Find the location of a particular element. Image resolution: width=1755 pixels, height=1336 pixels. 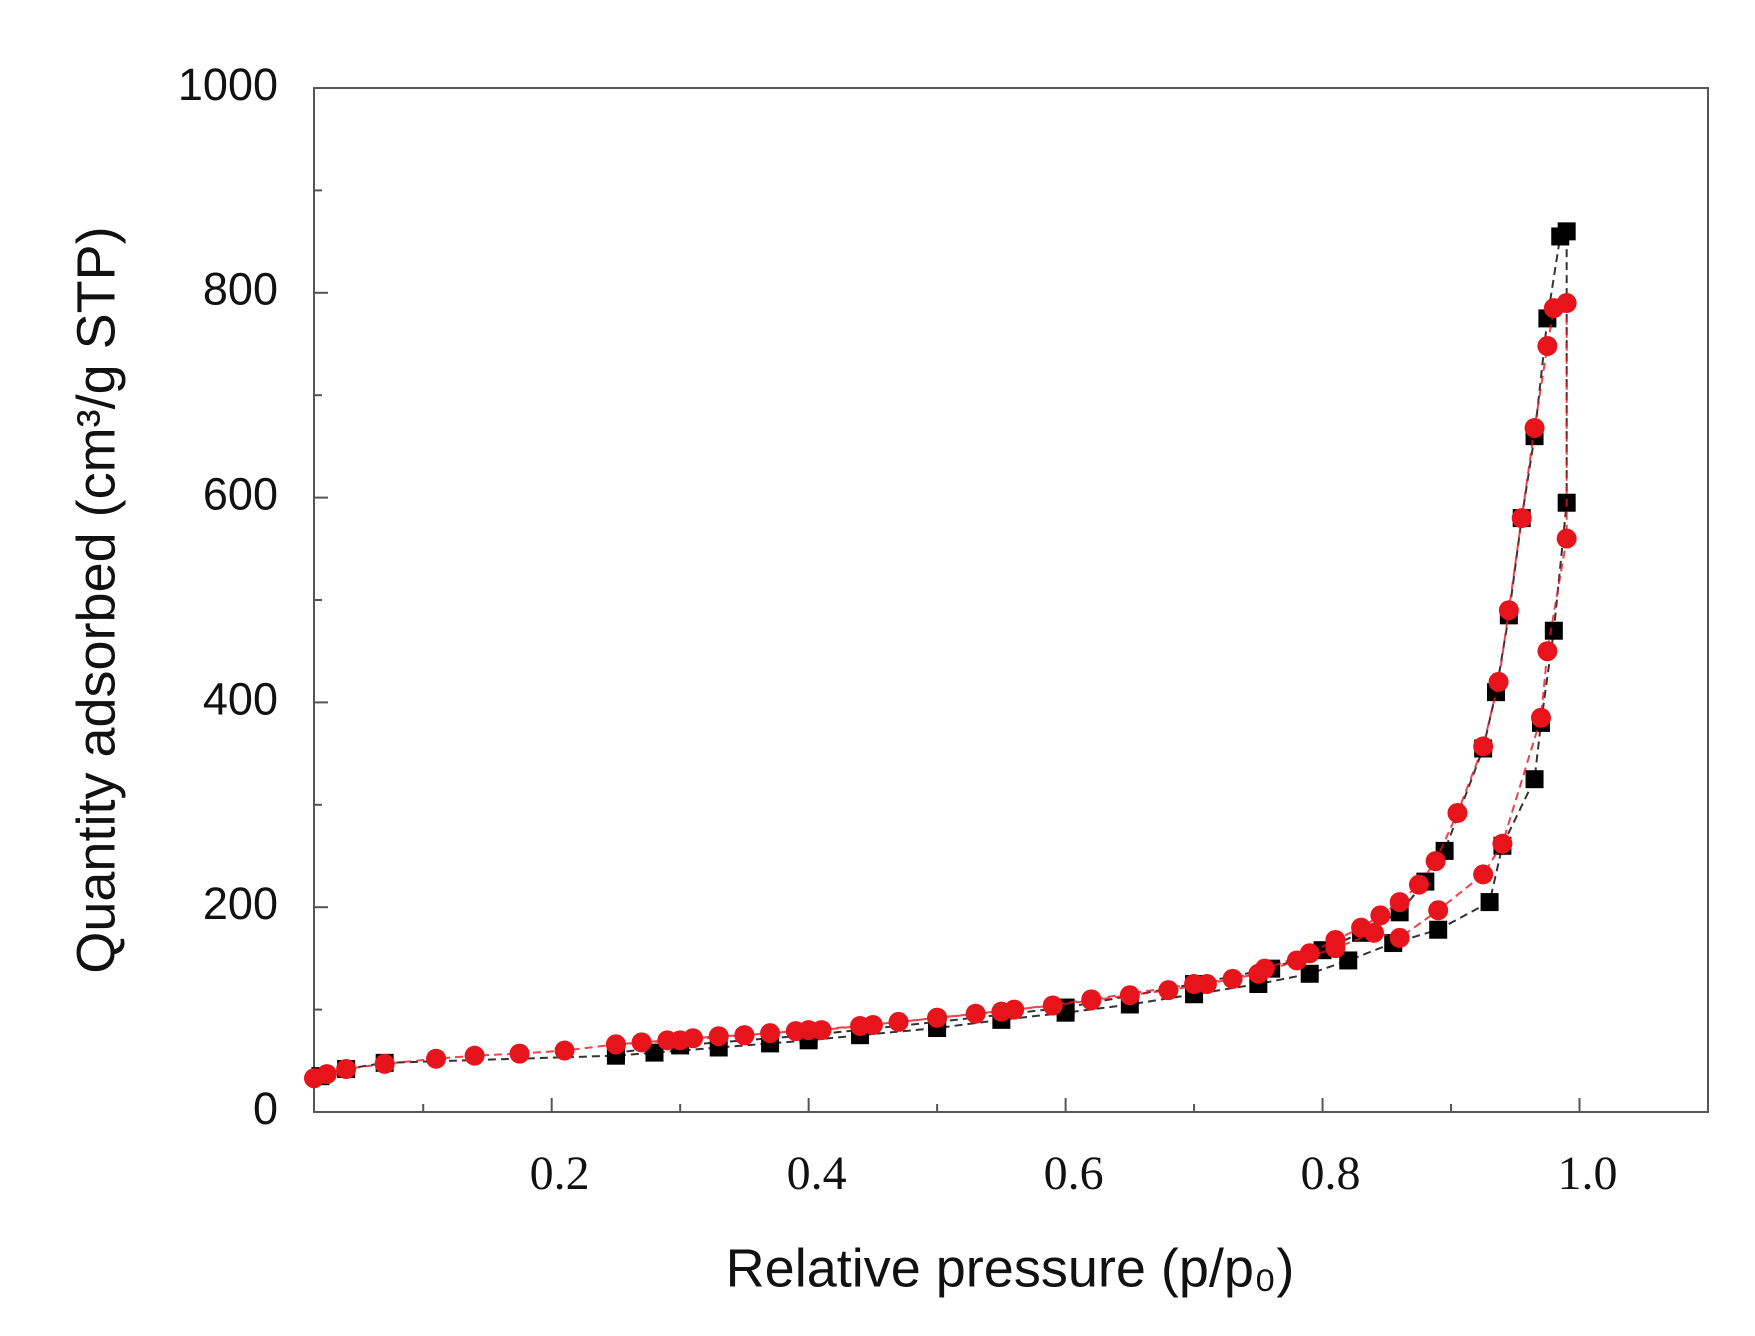

x-tick-label: 0.4 is located at coordinates (817, 1173).